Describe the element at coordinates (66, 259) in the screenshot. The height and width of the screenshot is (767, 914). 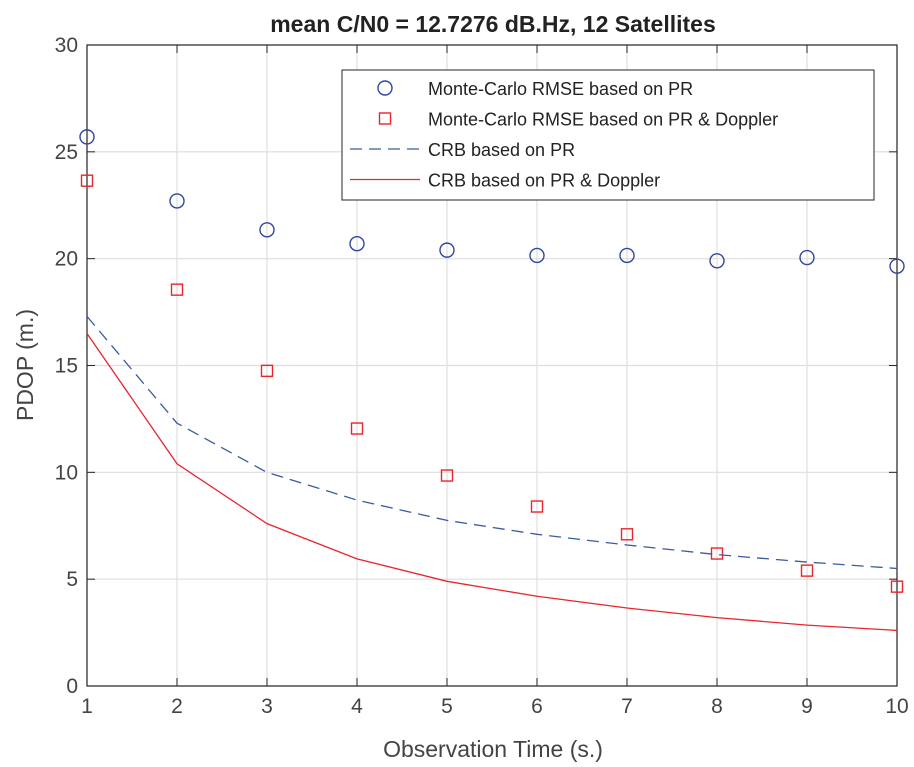
I see `y-tick-label: 20` at that location.